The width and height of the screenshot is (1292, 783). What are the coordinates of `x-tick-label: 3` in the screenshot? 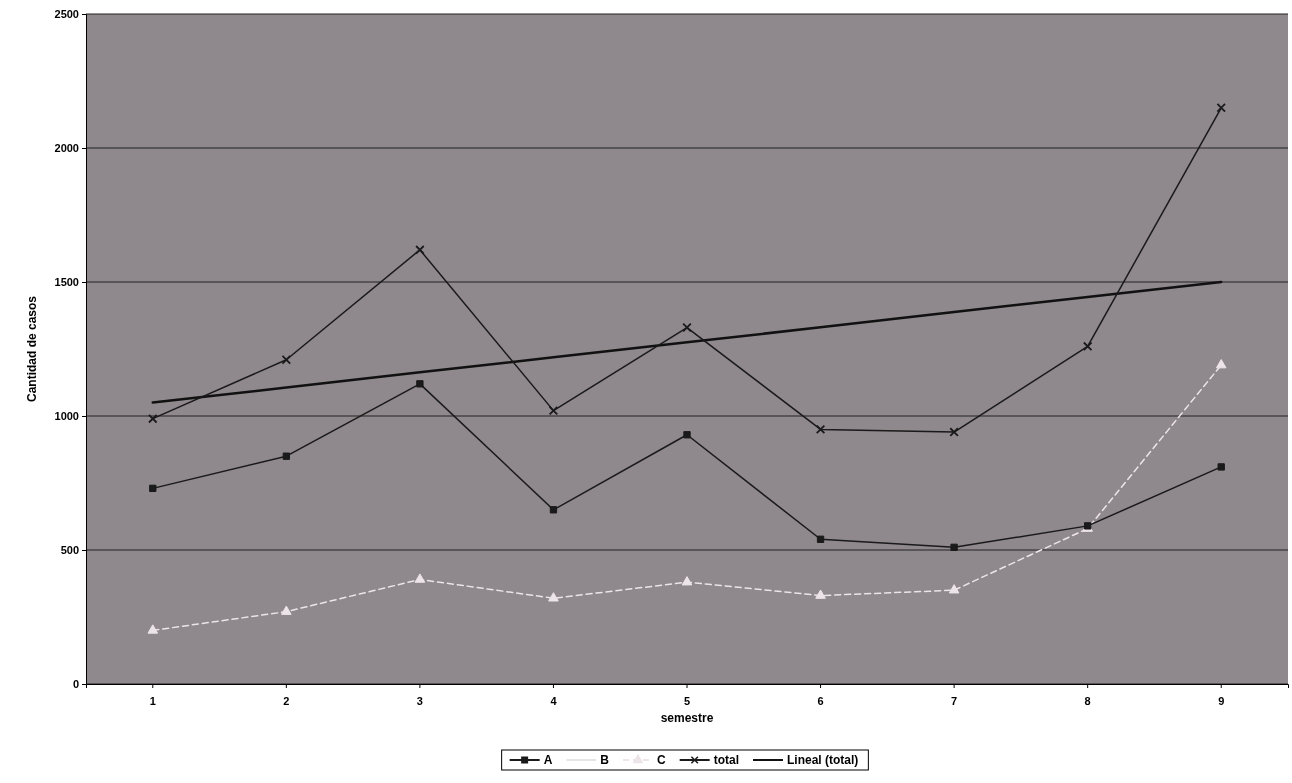 It's located at (419, 701).